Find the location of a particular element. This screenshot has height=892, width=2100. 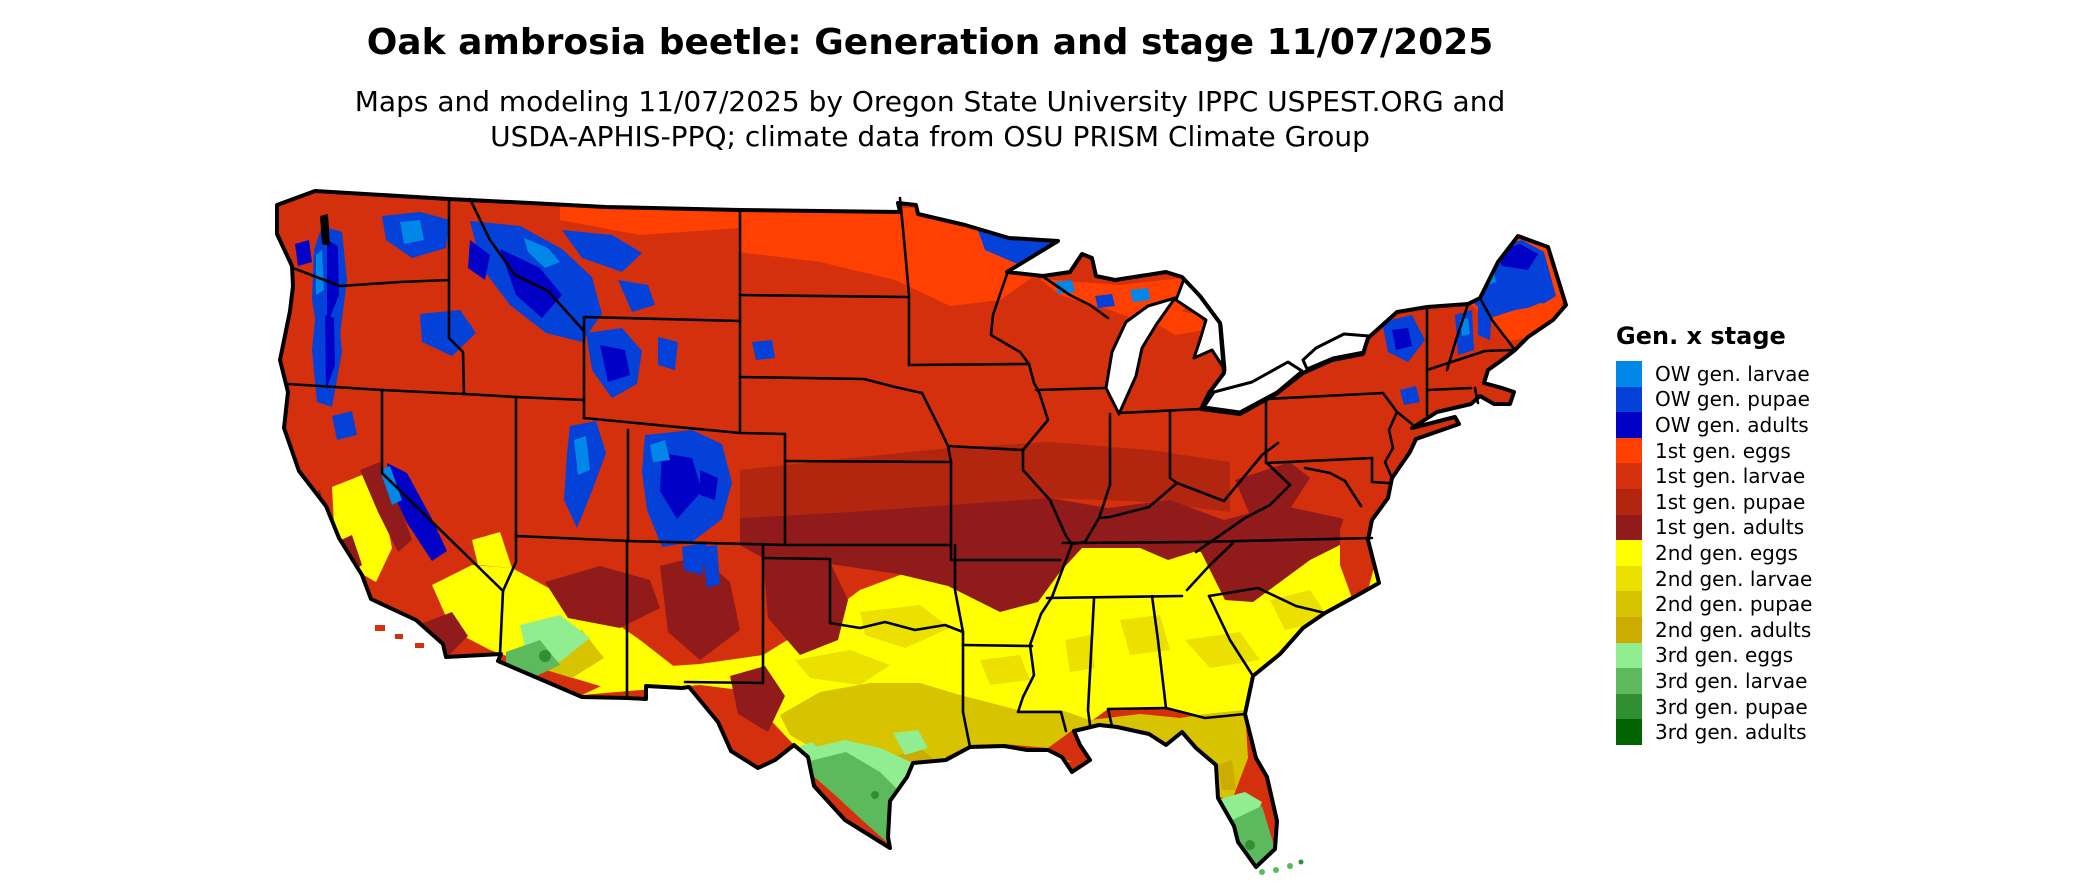

legend-swatch-g1_adults is located at coordinates (1629, 527).